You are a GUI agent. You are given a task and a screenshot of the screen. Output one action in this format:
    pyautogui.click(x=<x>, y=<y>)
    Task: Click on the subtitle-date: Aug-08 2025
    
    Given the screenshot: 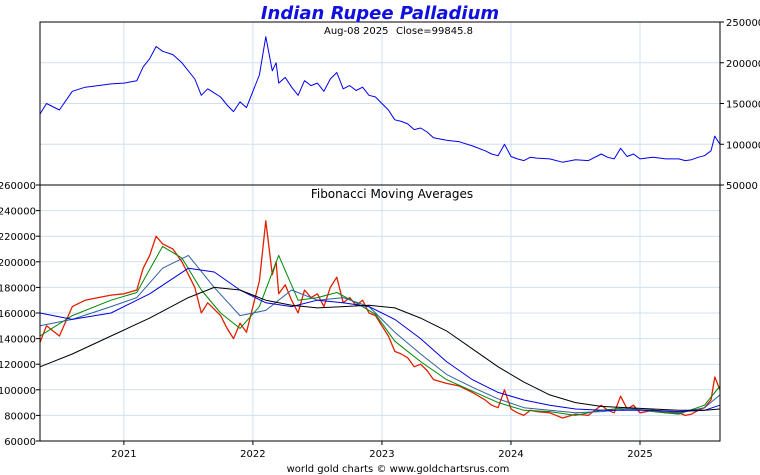 What is the action you would take?
    pyautogui.click(x=356, y=31)
    